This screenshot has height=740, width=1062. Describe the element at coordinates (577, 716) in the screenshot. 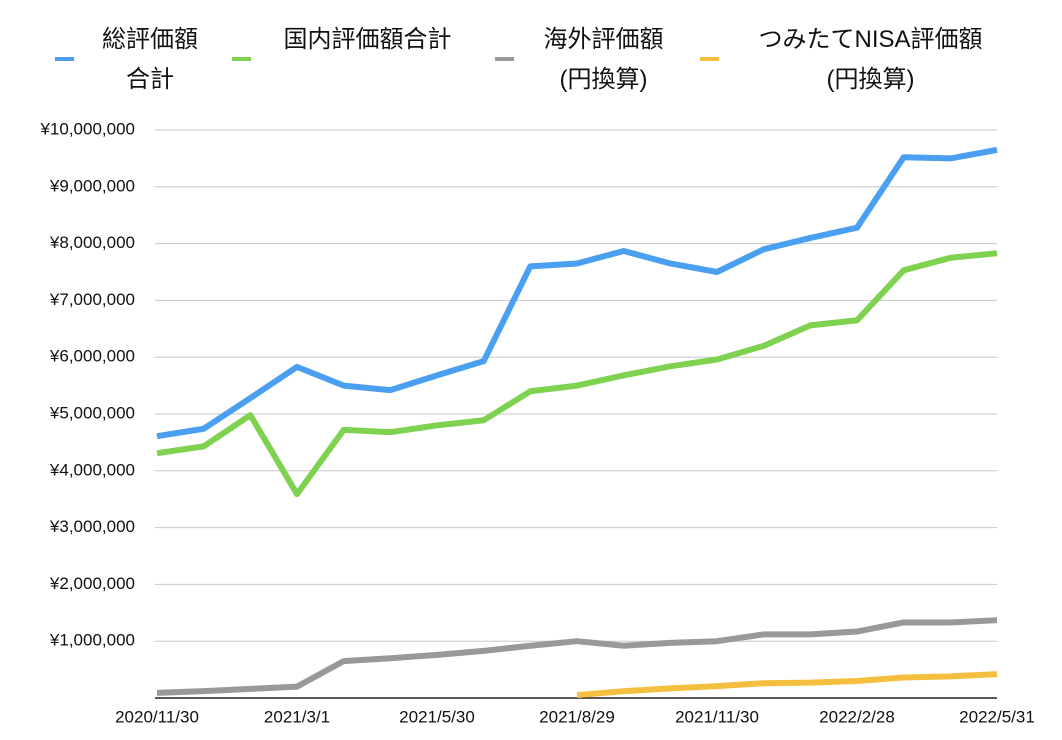

I see `x-tick-label: 2021/8/29` at that location.